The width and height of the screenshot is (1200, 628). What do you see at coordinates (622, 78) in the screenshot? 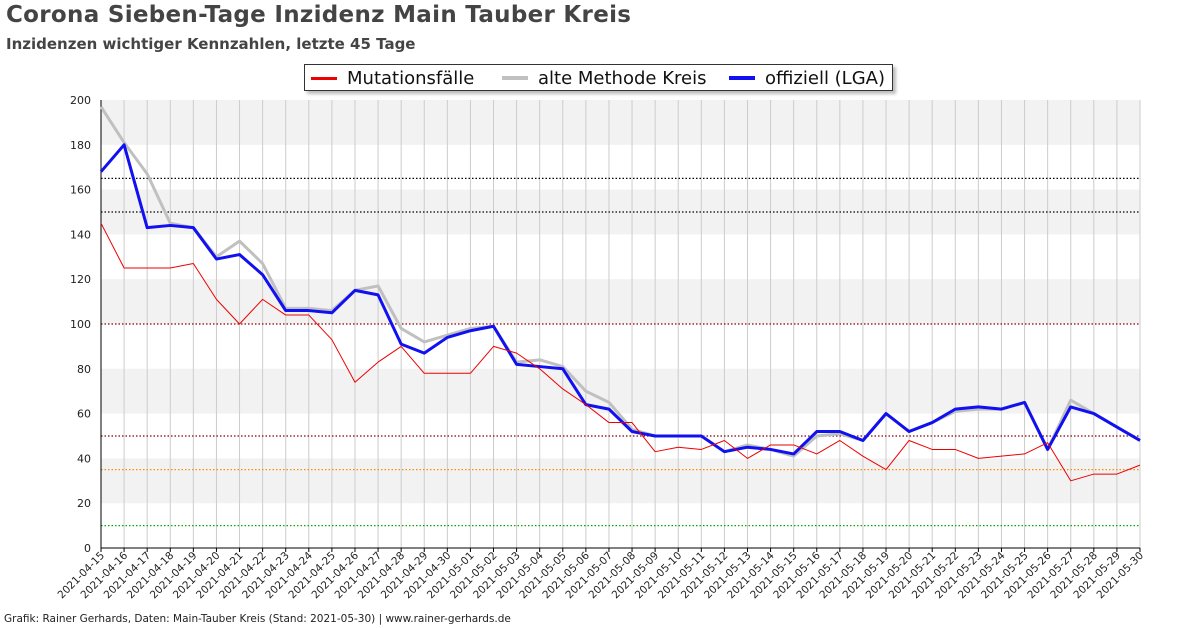
I see `legend-label: alte Methode Kreis` at bounding box center [622, 78].